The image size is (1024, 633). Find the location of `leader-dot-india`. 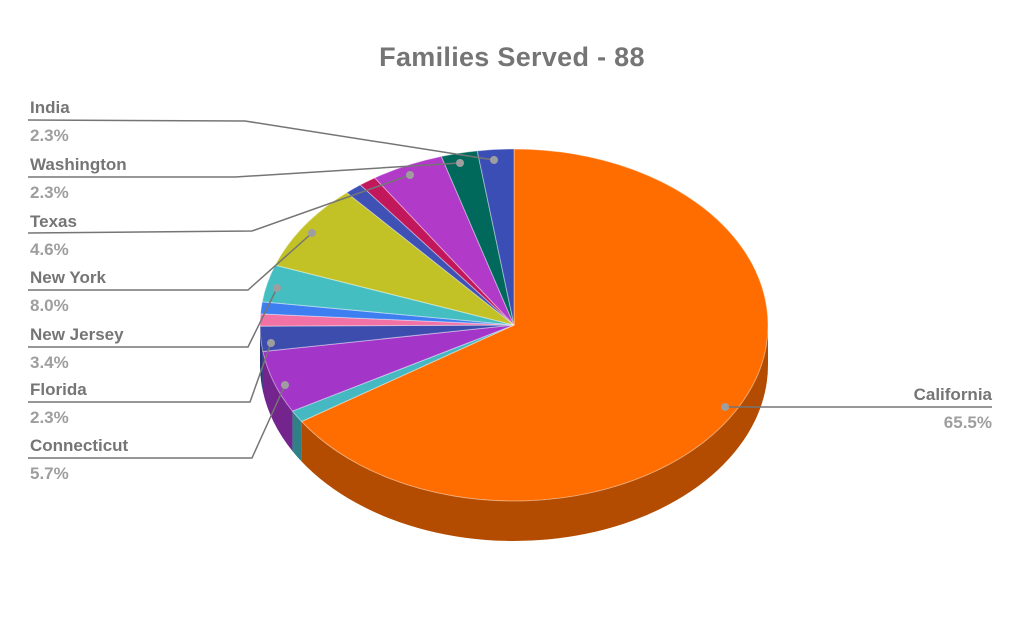

leader-dot-india is located at coordinates (494, 160).